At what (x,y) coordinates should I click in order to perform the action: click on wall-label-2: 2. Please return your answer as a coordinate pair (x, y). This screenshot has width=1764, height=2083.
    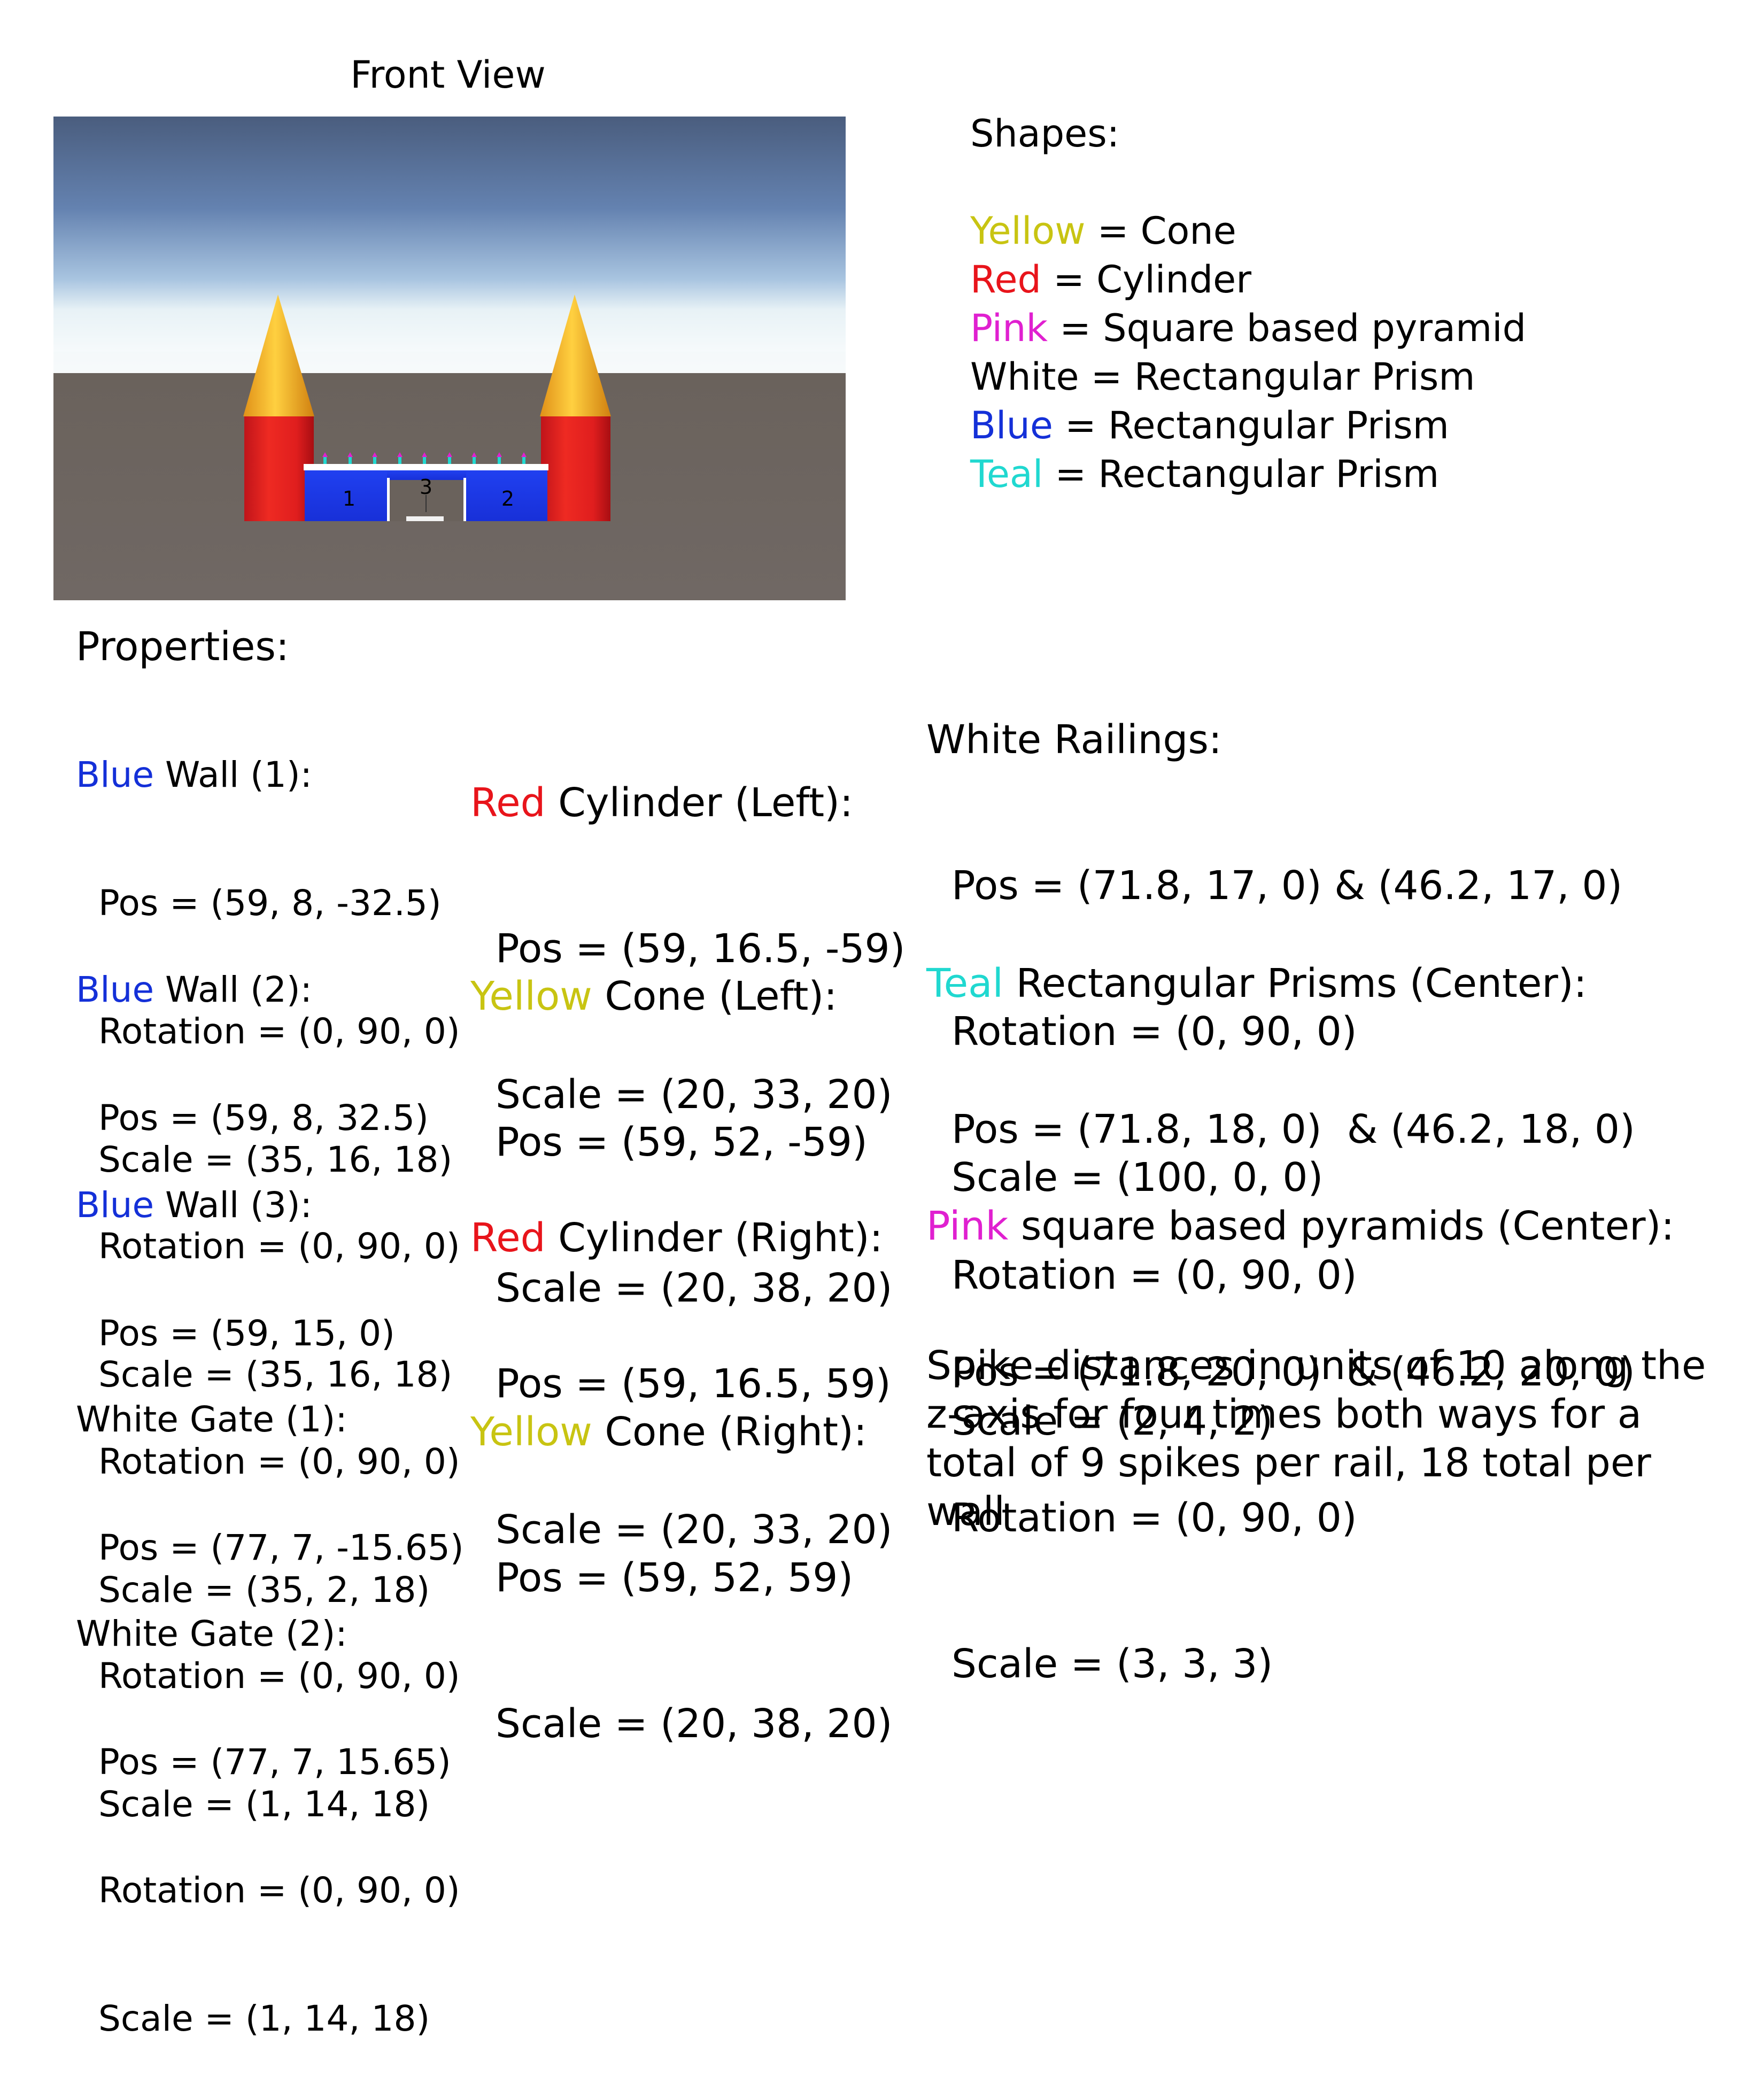
    Looking at the image, I should click on (507, 499).